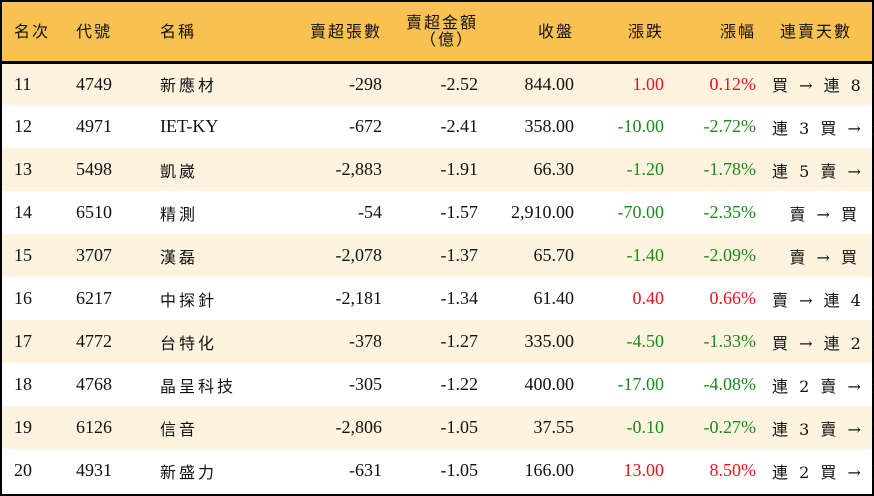 This screenshot has height=496, width=874. What do you see at coordinates (189, 343) in the screenshot?
I see `name-cell: 台特化` at bounding box center [189, 343].